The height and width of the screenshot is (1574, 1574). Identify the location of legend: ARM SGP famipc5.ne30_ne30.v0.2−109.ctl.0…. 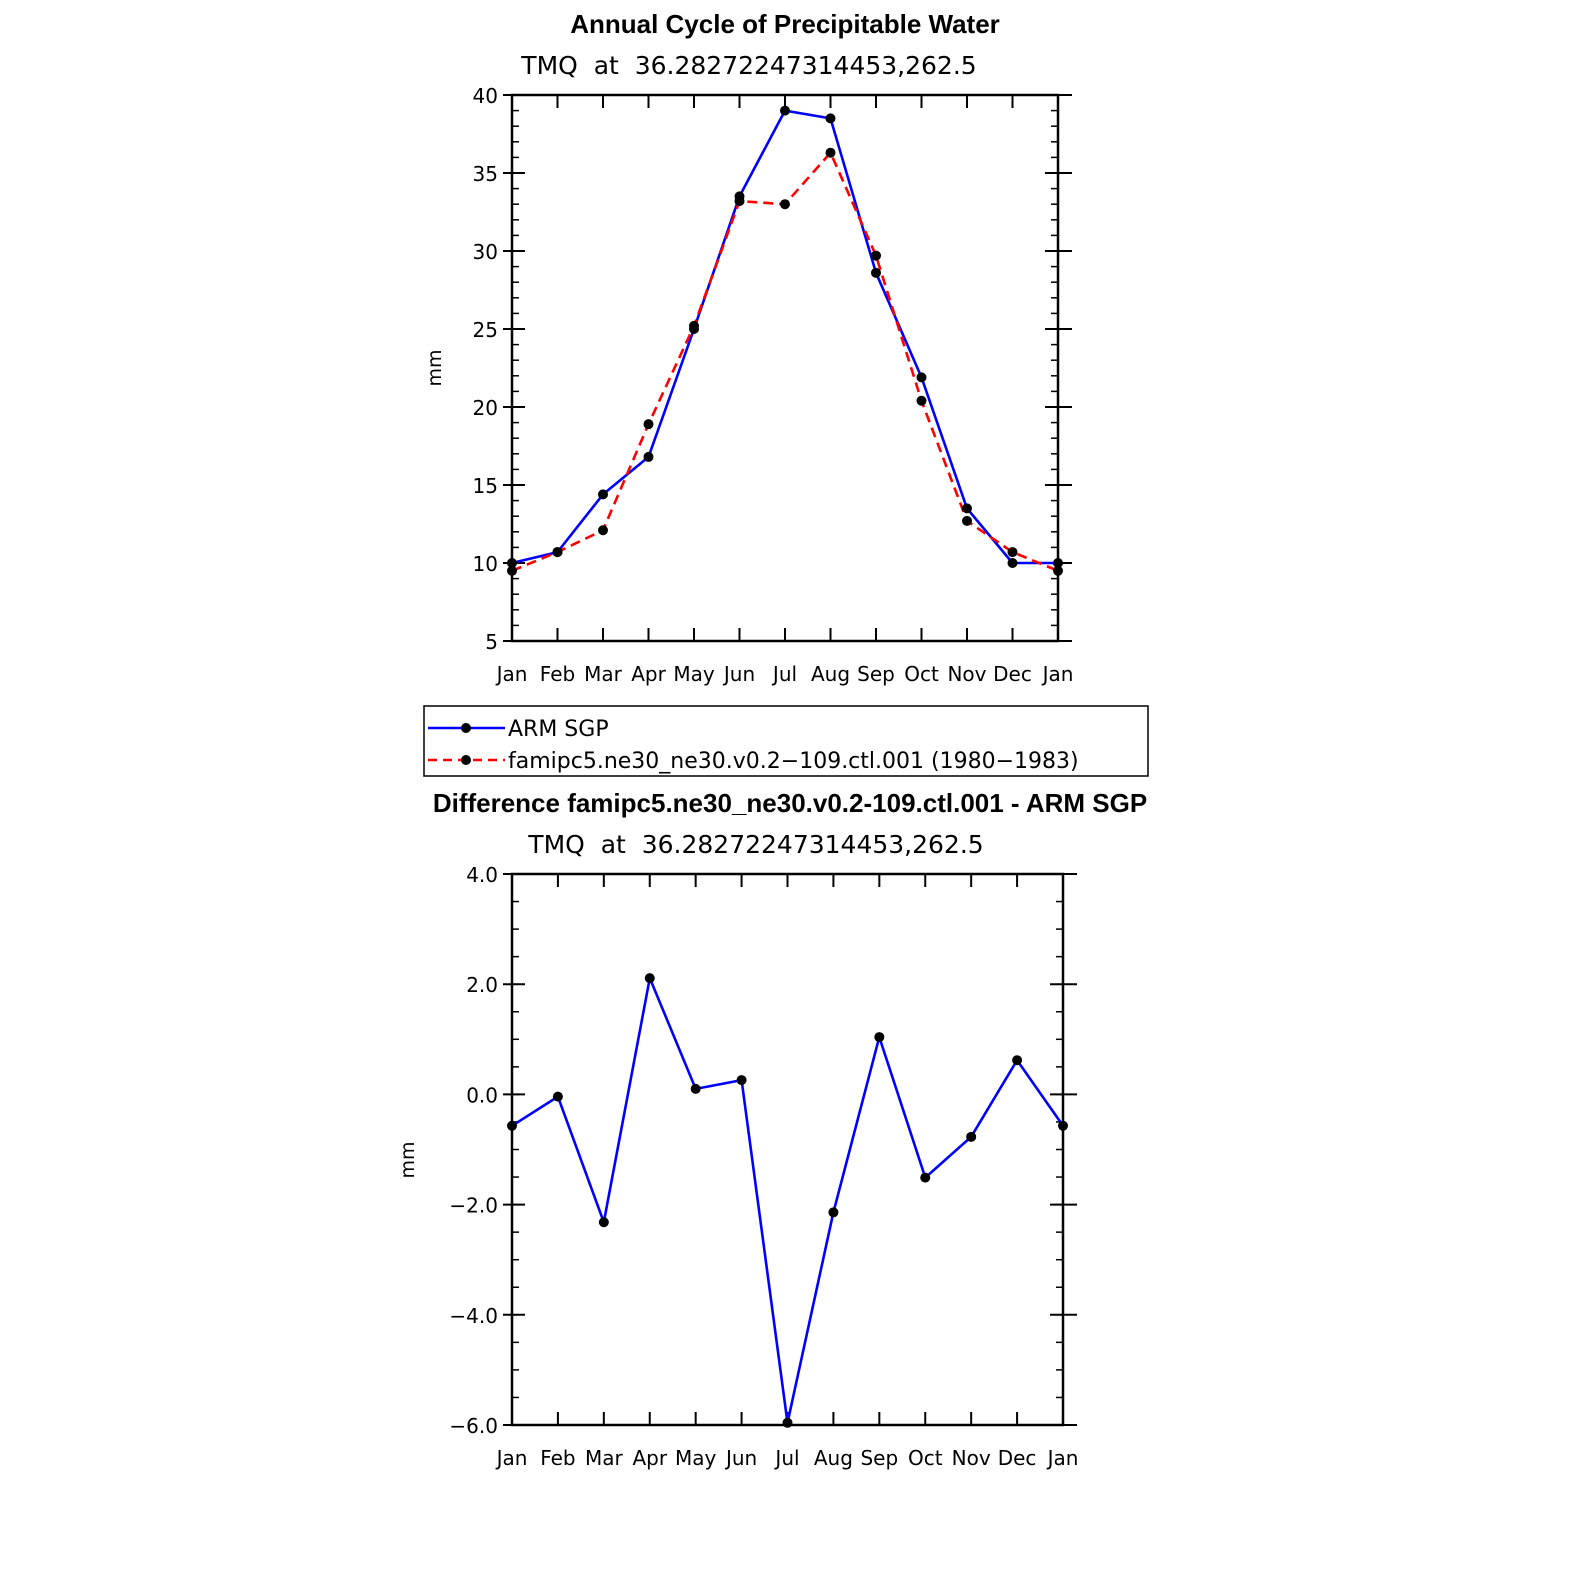
(786, 741).